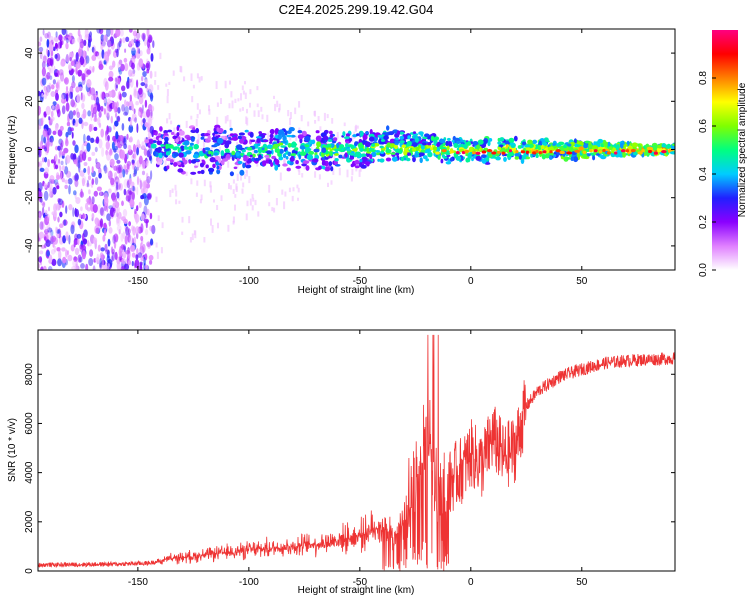  What do you see at coordinates (29, 245) in the screenshot?
I see `y-tick-label: -40` at bounding box center [29, 245].